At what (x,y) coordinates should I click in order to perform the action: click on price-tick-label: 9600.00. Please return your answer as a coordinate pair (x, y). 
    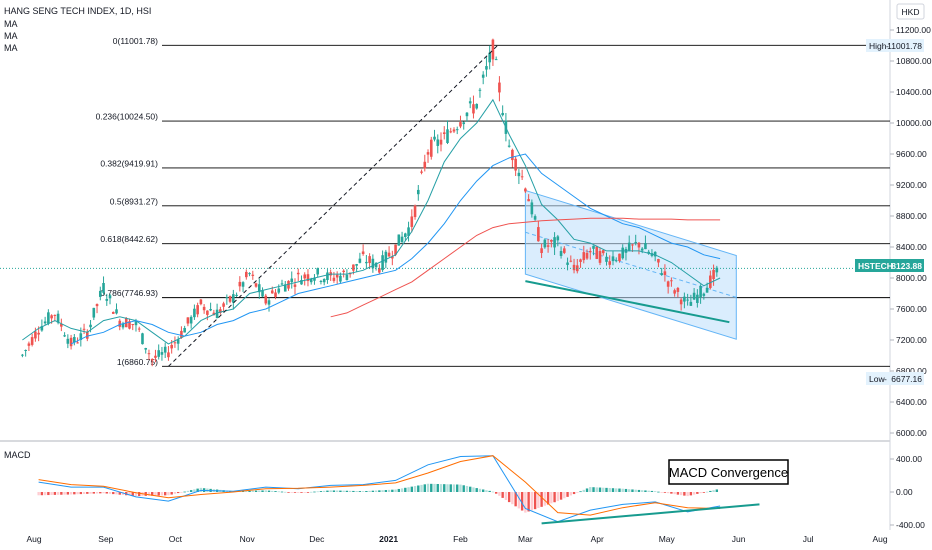
    Looking at the image, I should click on (911, 154).